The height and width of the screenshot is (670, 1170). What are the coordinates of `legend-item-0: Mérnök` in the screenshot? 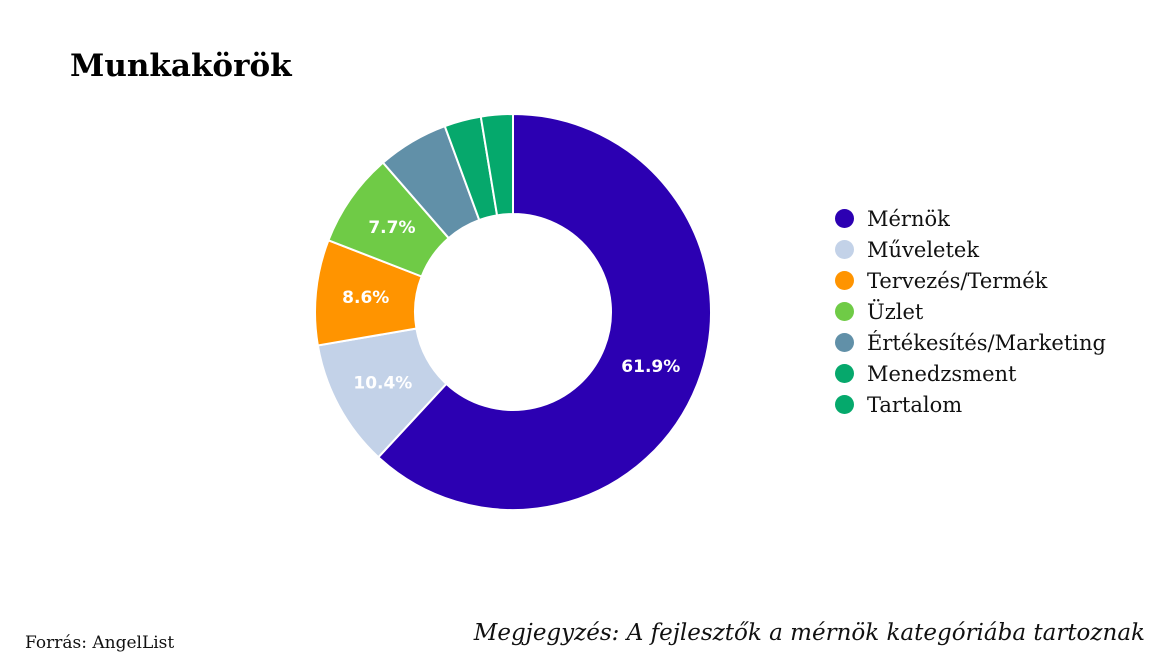 It's located at (970, 218).